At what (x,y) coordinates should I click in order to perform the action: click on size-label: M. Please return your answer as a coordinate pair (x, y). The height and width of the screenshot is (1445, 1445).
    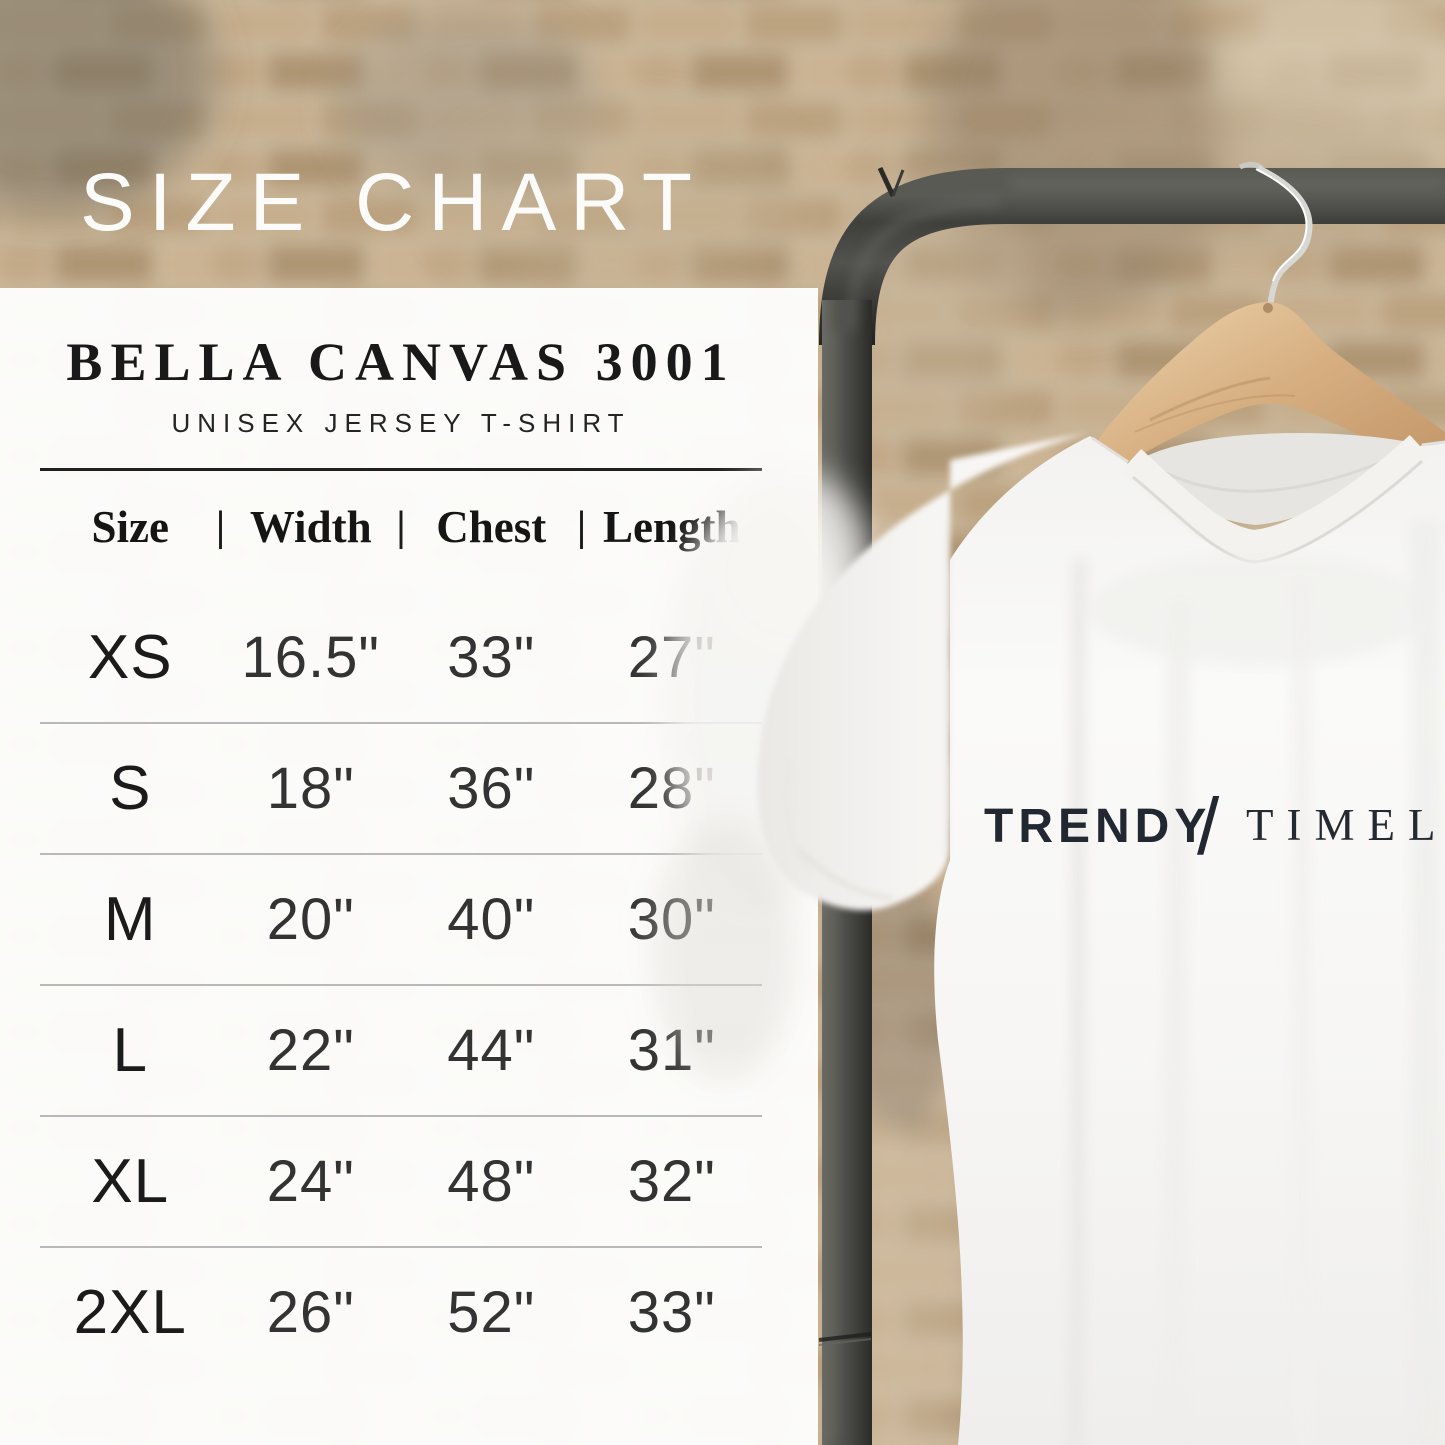
    Looking at the image, I should click on (130, 919).